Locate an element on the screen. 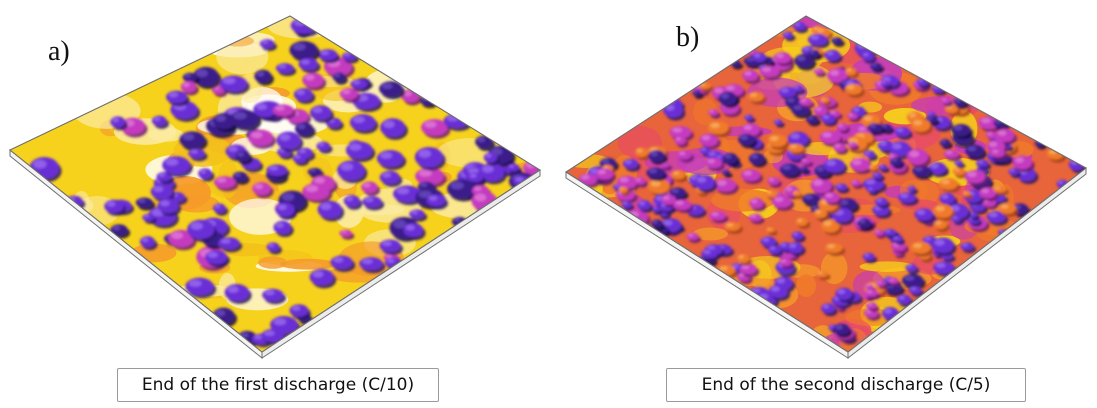 The image size is (1097, 408). panel-label-a: a) is located at coordinates (59, 51).